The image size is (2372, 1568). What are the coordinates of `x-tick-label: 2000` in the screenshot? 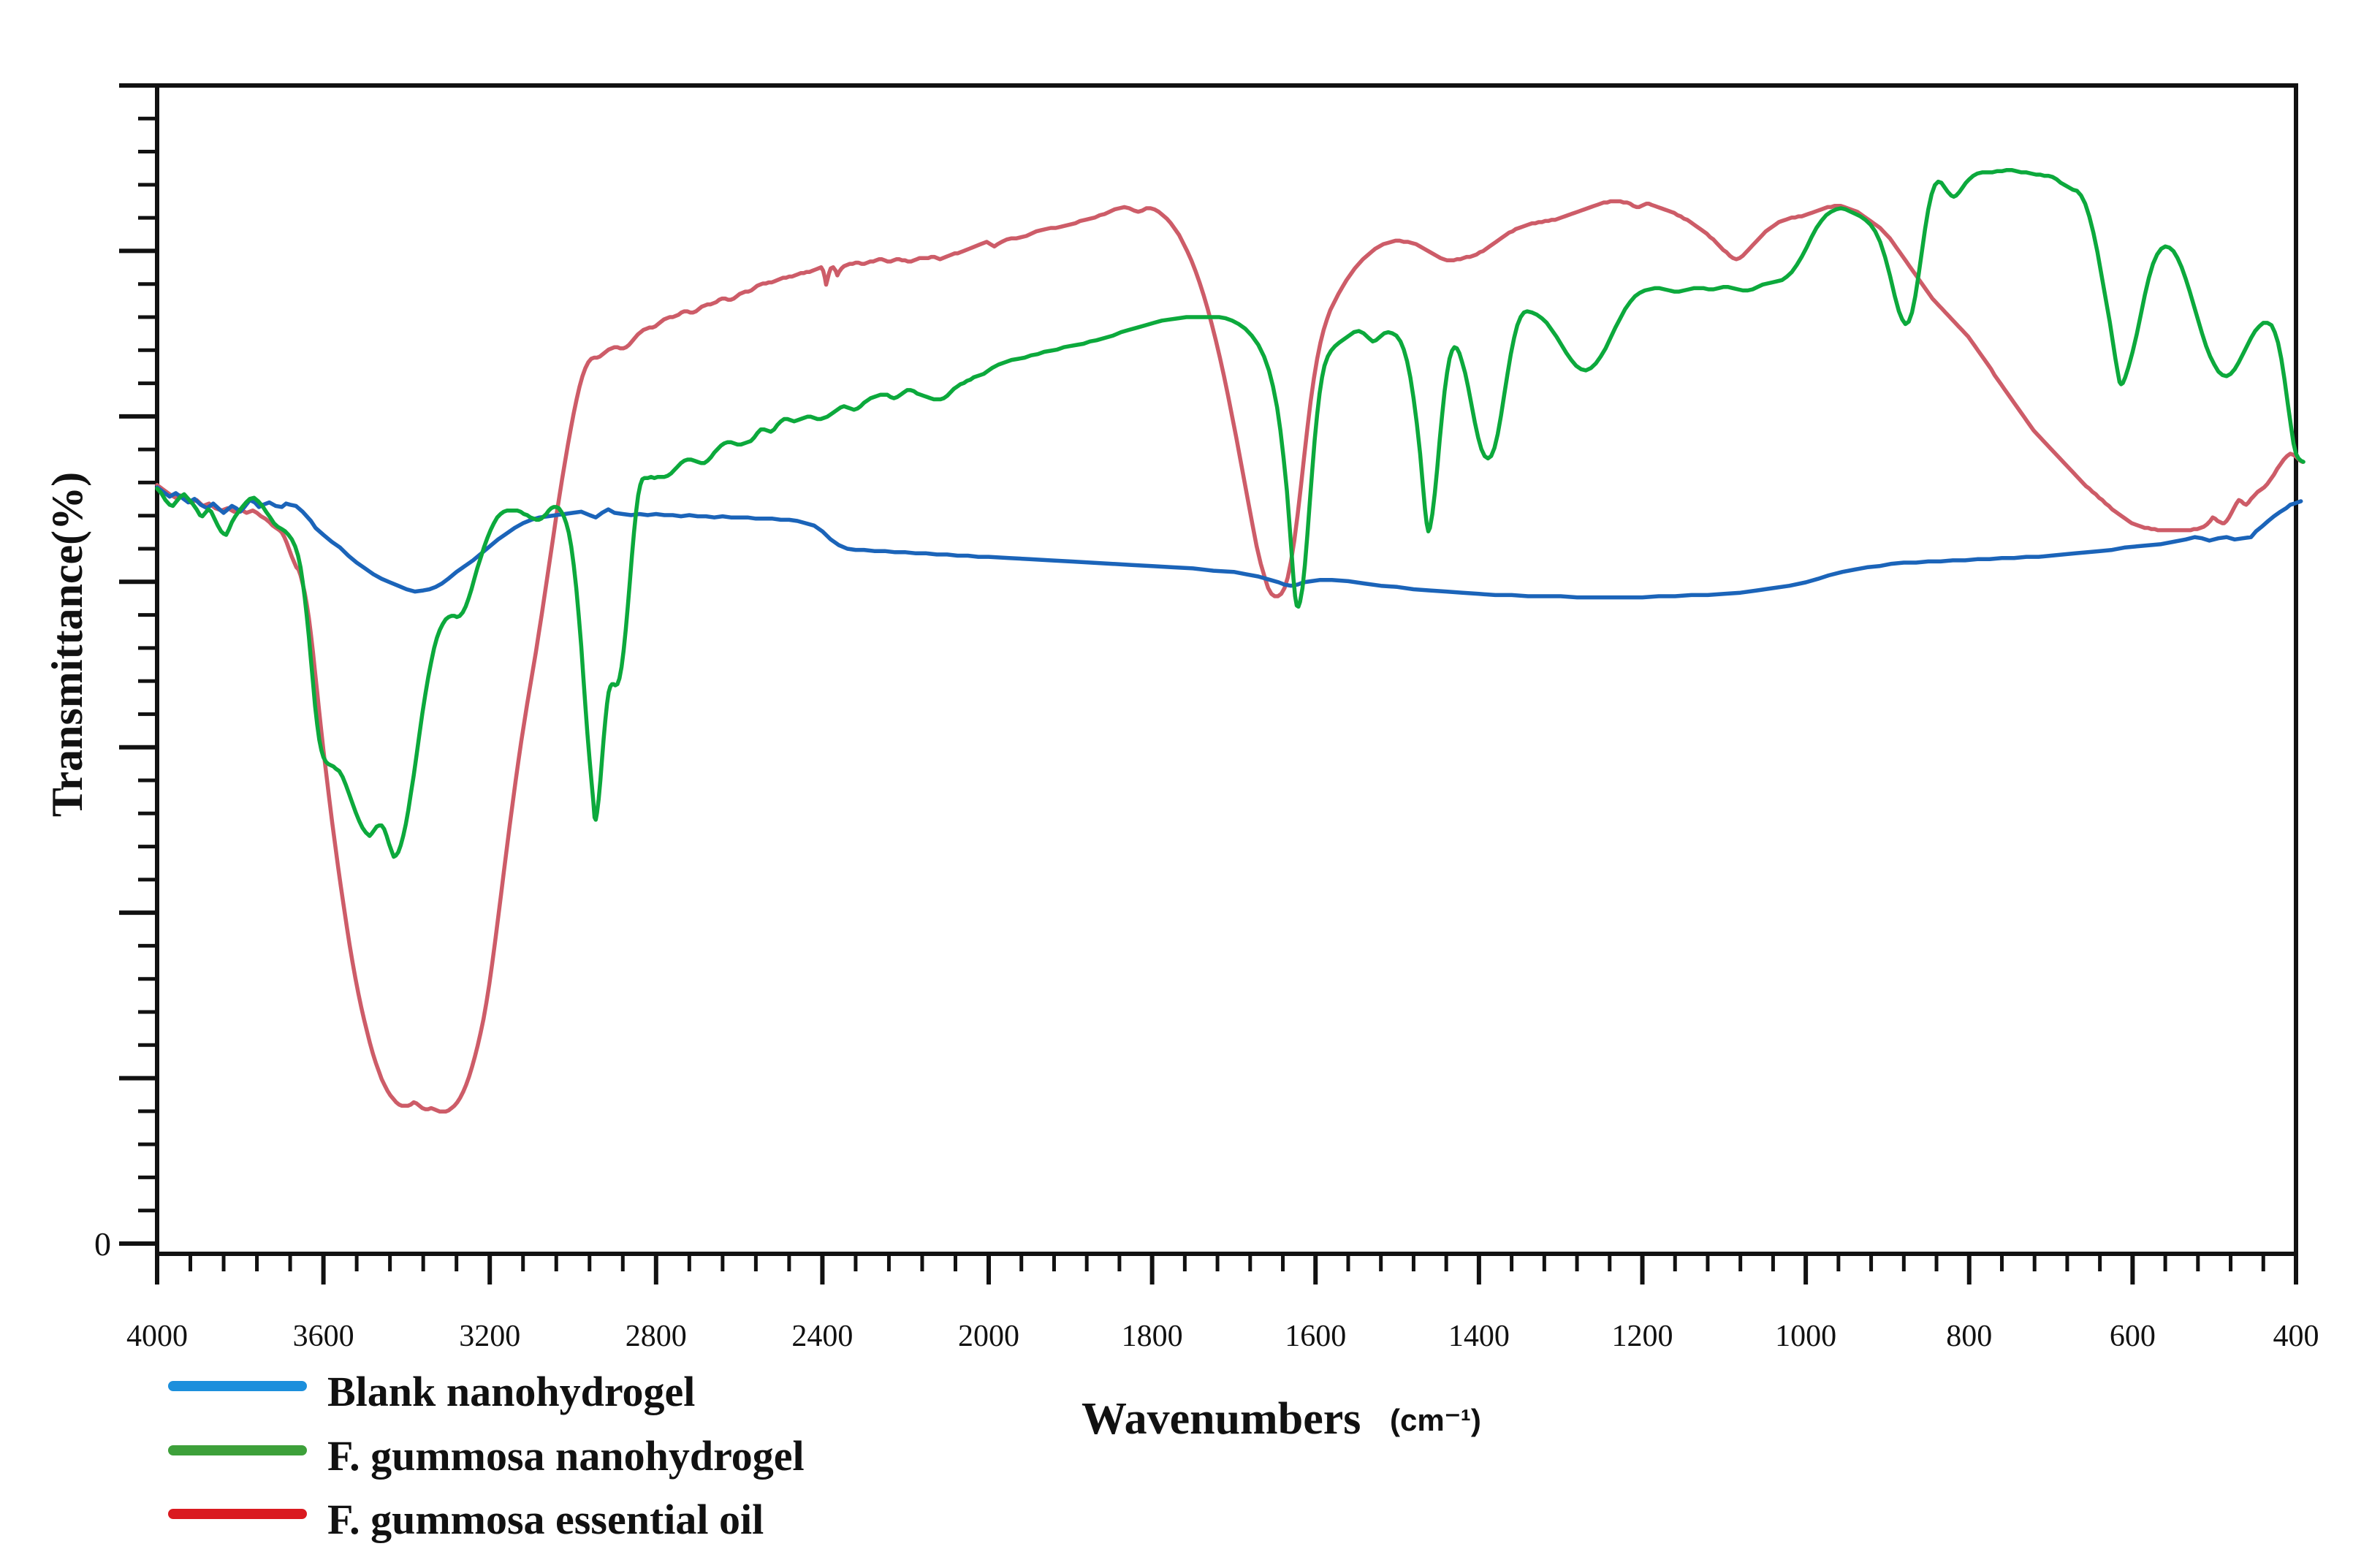 It's located at (988, 1336).